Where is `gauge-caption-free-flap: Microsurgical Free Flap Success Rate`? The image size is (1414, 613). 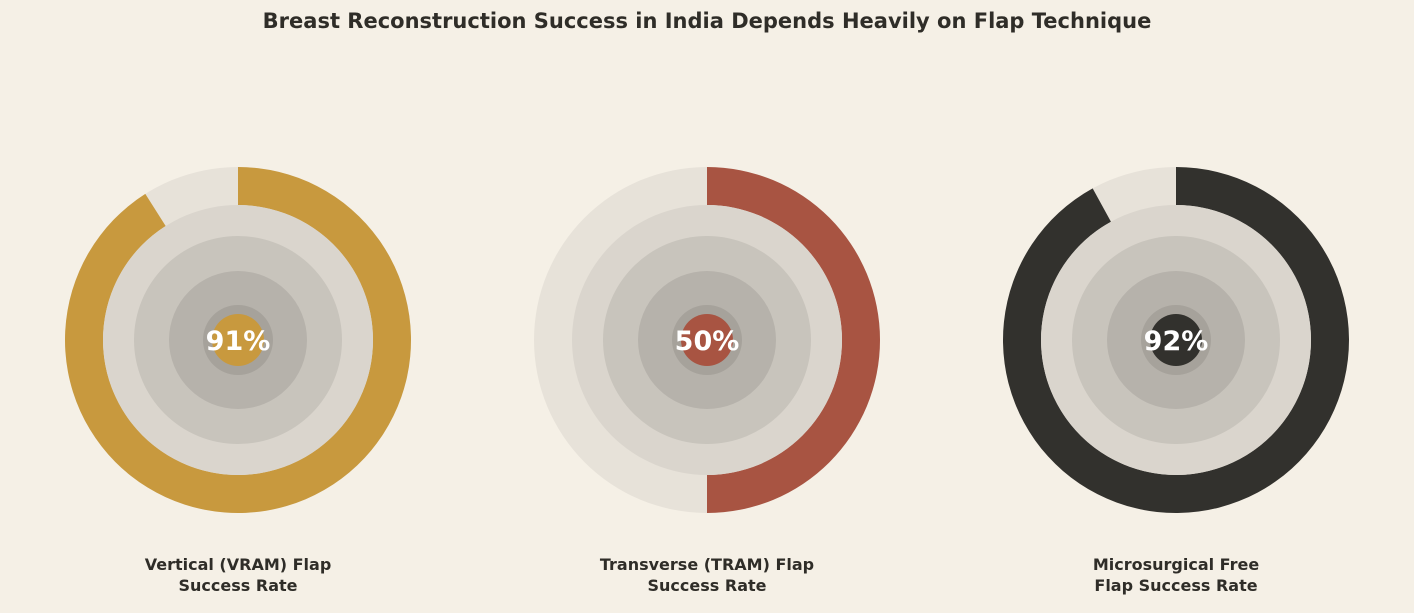 gauge-caption-free-flap: Microsurgical Free Flap Success Rate is located at coordinates (1176, 575).